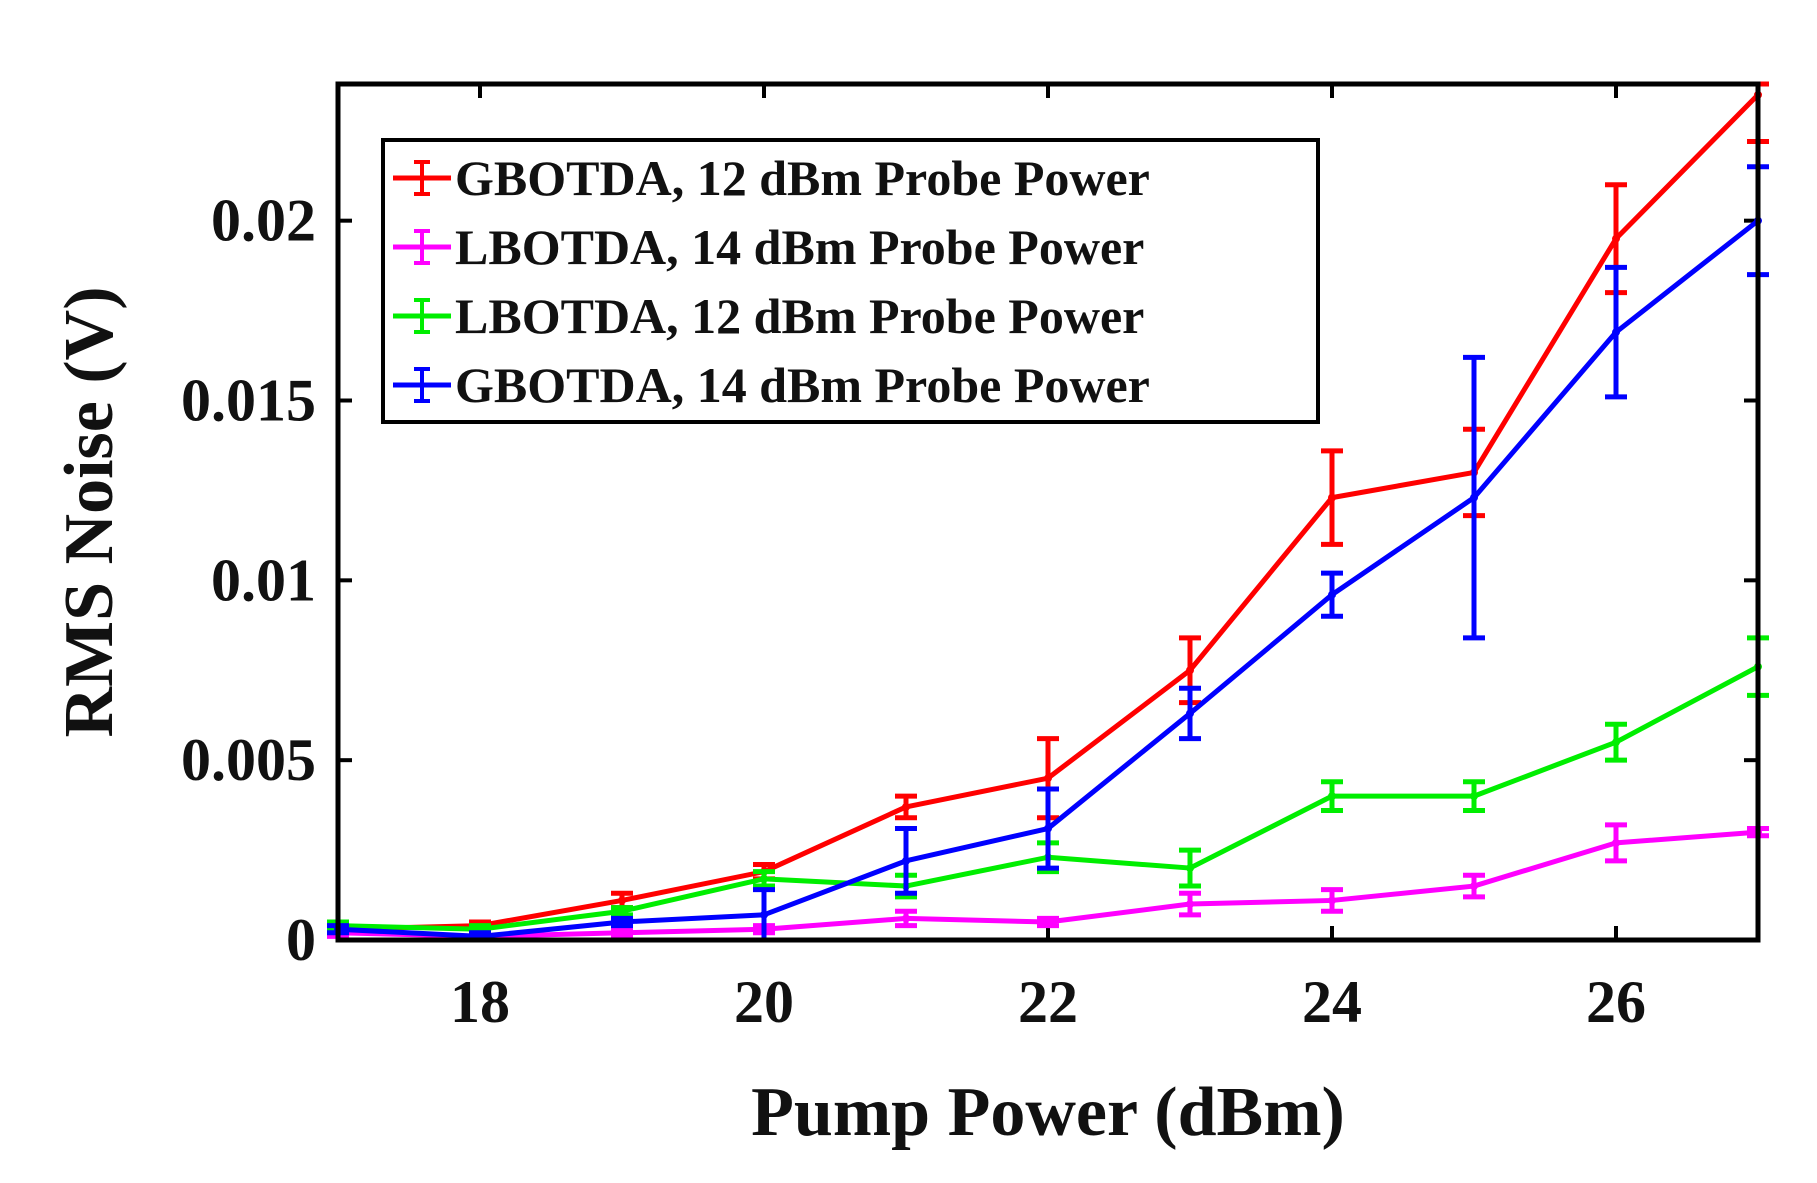 The height and width of the screenshot is (1183, 1817). Describe the element at coordinates (263, 580) in the screenshot. I see `y-tick-label: 0.01` at that location.